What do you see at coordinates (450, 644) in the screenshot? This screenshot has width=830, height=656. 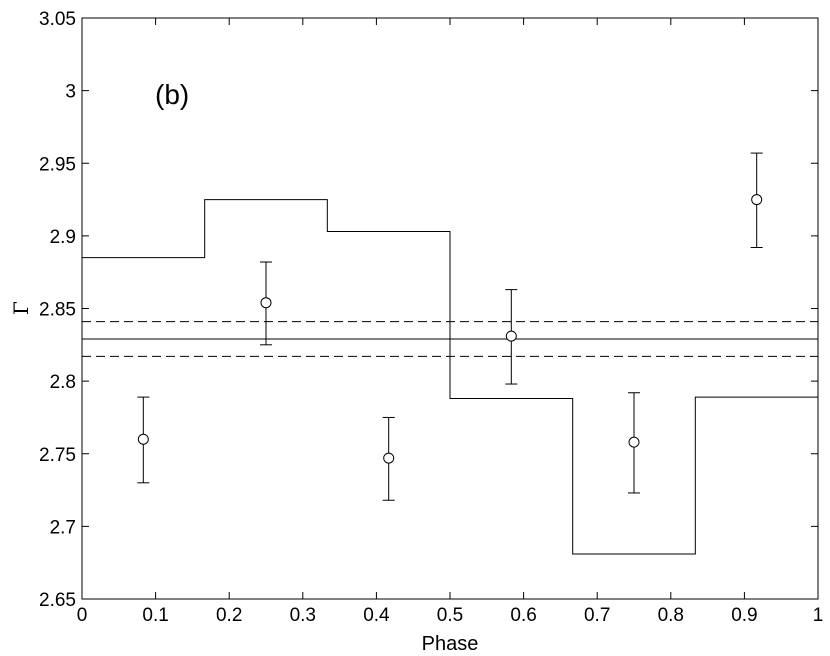 I see `x-axis-label: Phase` at bounding box center [450, 644].